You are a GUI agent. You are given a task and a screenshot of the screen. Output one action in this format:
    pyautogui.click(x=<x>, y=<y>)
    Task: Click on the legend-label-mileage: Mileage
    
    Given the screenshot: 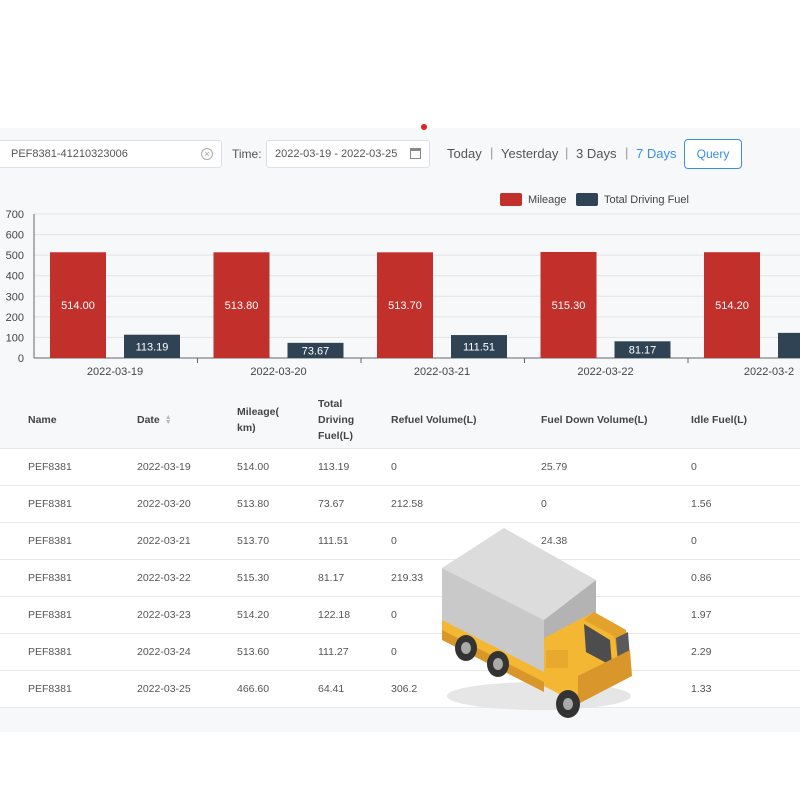 What is the action you would take?
    pyautogui.click(x=547, y=199)
    